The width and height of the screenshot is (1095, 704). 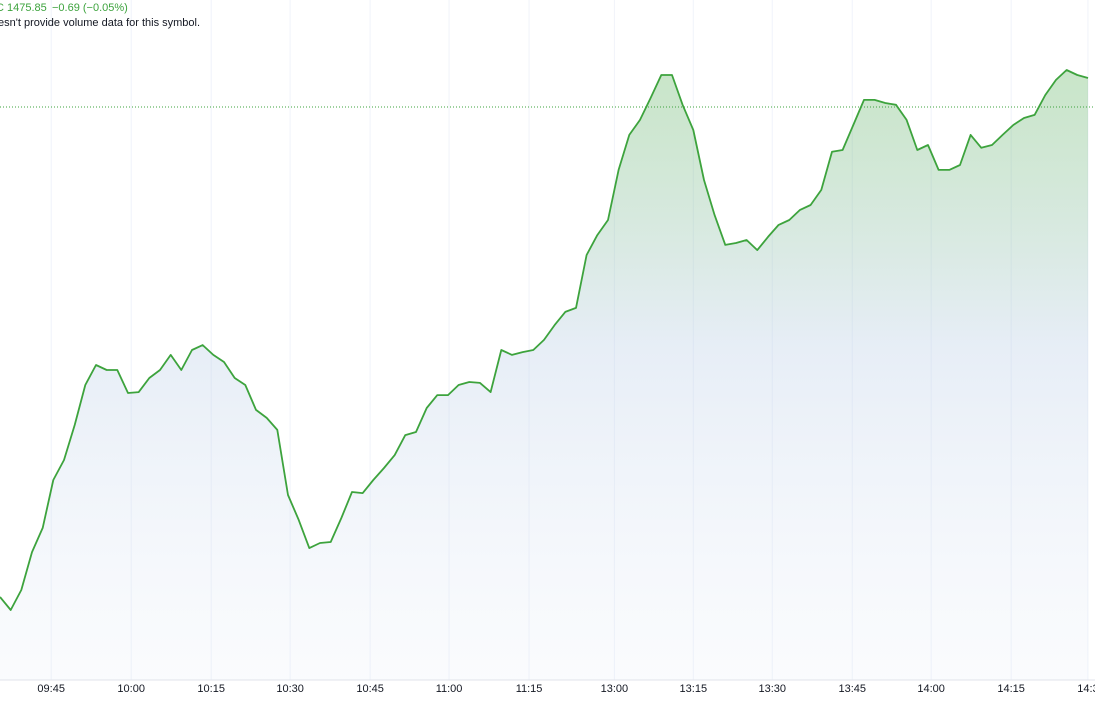 What do you see at coordinates (90, 8) in the screenshot?
I see `price-change: −0.69 (−0.05%)` at bounding box center [90, 8].